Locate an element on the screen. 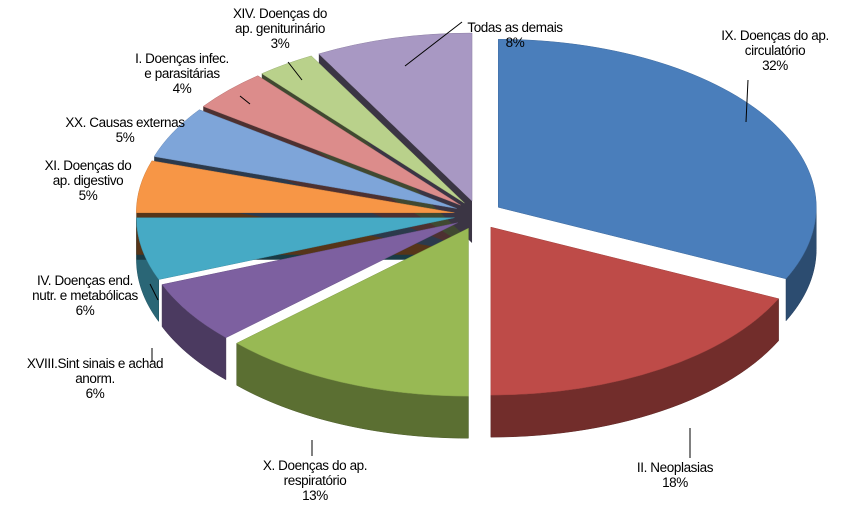  slice-label: I. Doenças infec. e parasitárias is located at coordinates (182, 66).